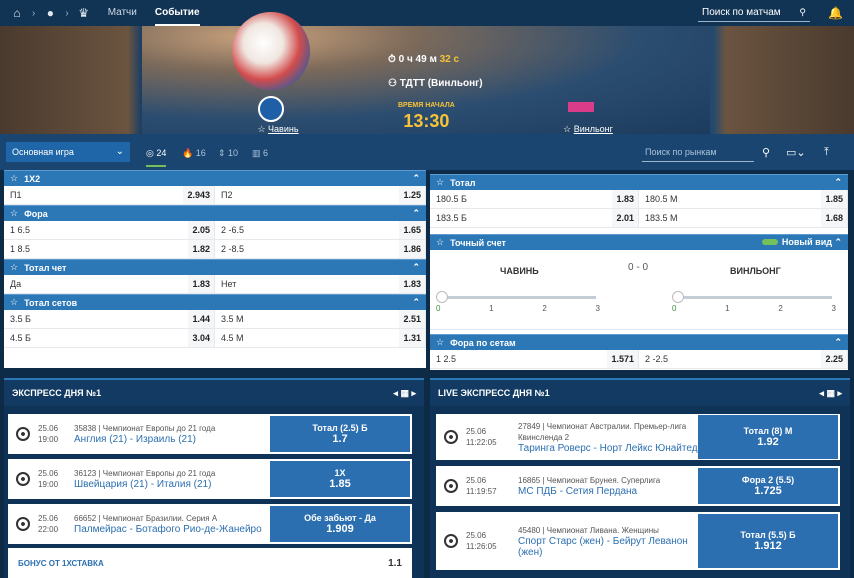 Image resolution: width=854 pixels, height=578 pixels. I want to click on home-icon: ⌂, so click(17, 13).